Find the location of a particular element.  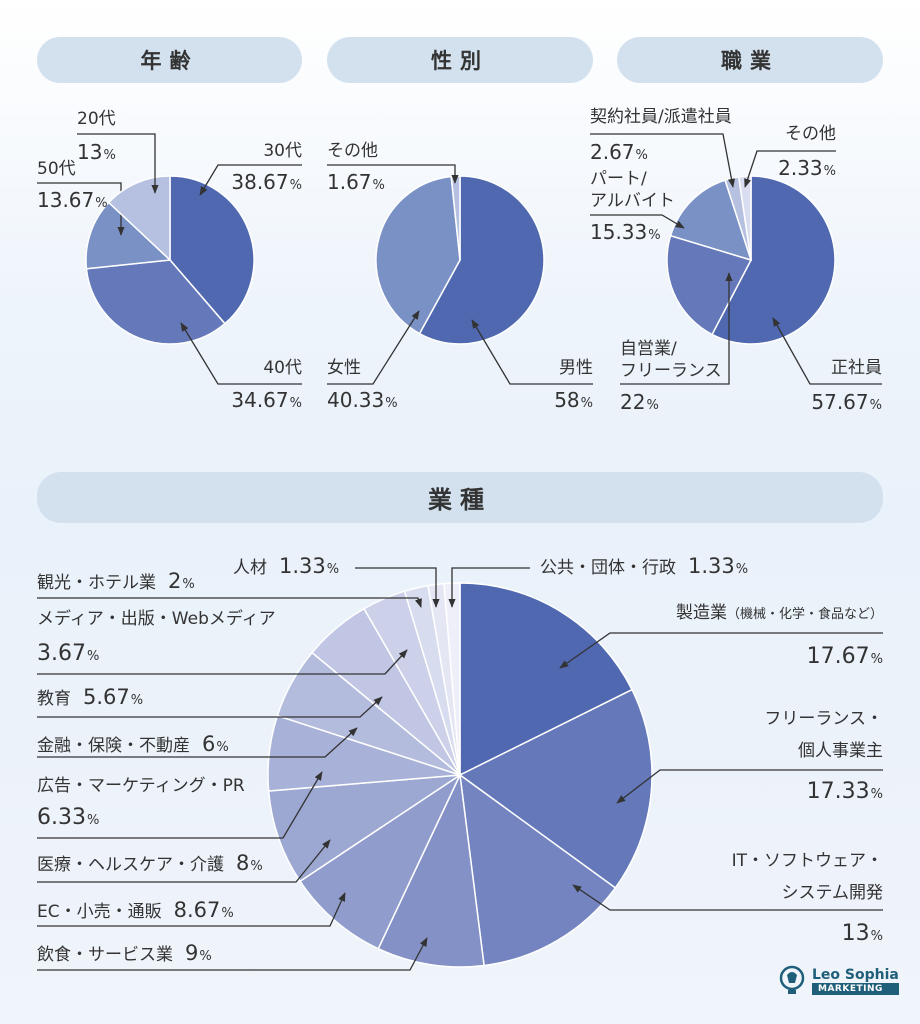

industry-value-2: 13% is located at coordinates (862, 935).